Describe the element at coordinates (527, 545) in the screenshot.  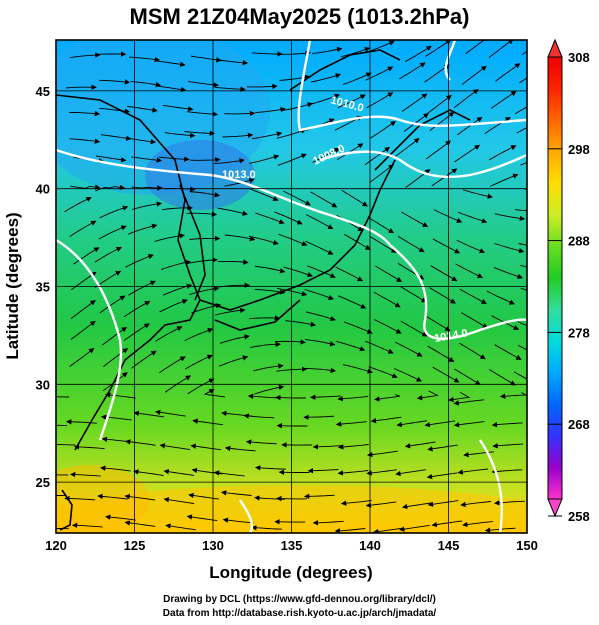
I see `x-tick-label: 150` at that location.